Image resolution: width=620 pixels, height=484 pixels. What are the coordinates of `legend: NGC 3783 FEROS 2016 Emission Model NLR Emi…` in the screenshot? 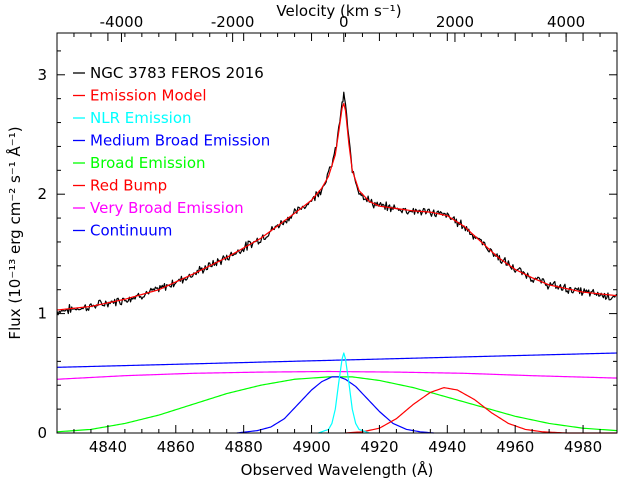 It's located at (171, 152).